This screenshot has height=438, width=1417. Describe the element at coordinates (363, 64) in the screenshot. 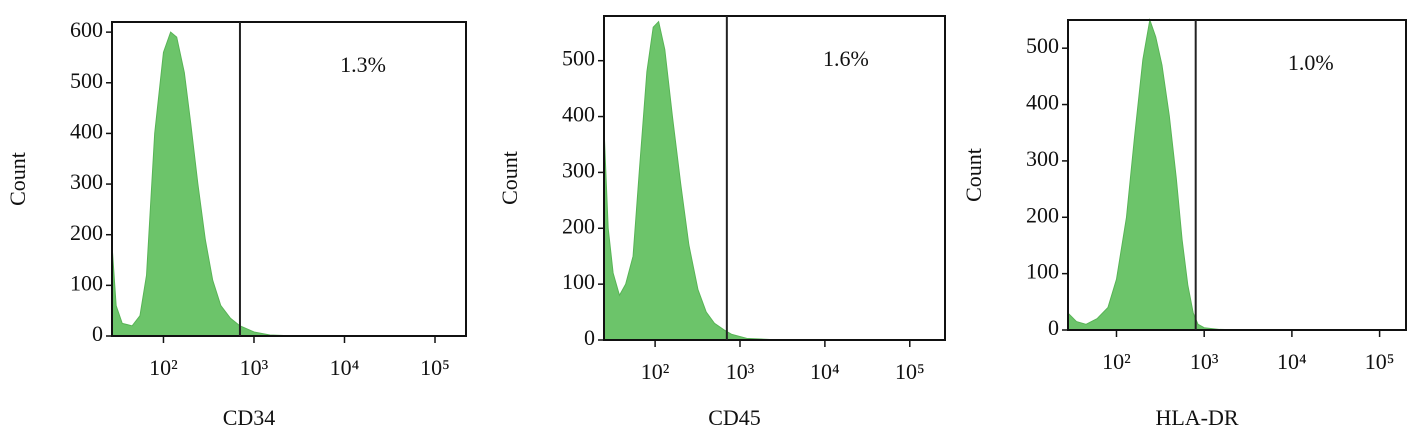

I see `annotation: 1.3%` at that location.